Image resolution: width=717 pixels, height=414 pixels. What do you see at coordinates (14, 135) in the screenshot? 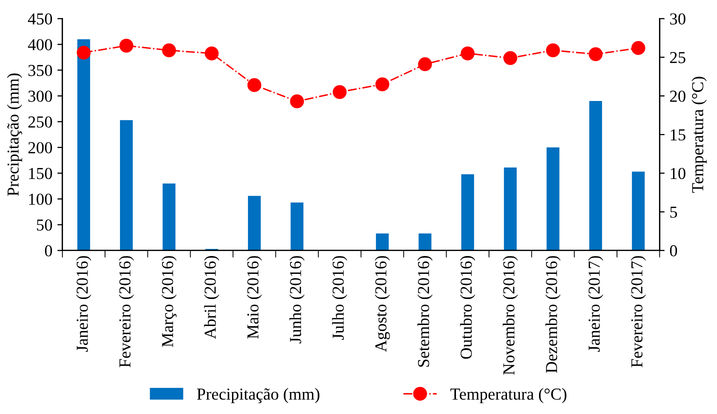
I see `y-axis-title: Precipitação (mm)` at bounding box center [14, 135].